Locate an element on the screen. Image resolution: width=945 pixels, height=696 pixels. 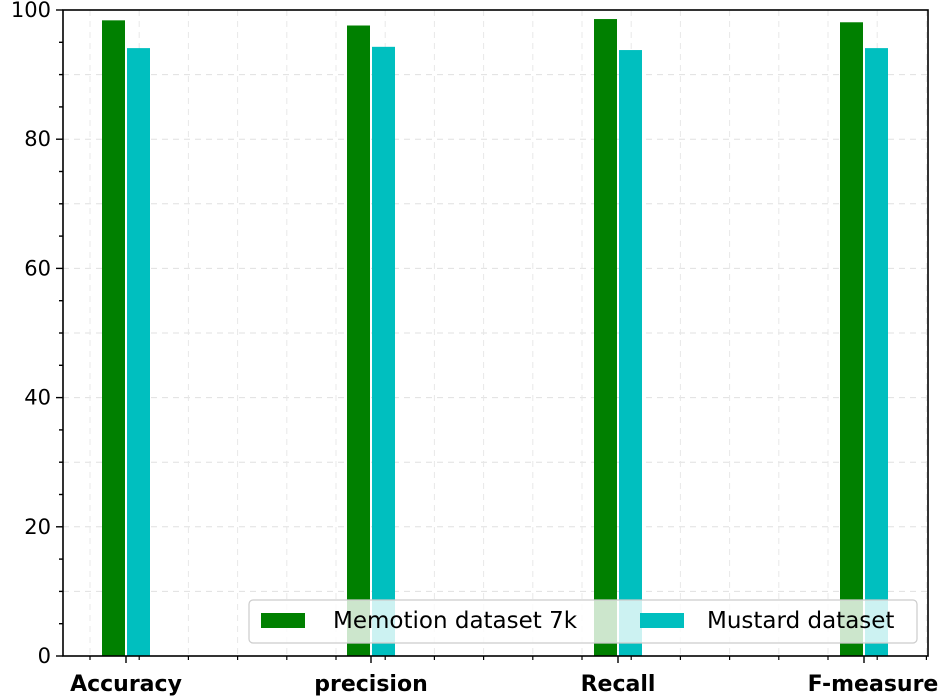
x-category-label: F-measure is located at coordinates (873, 684).